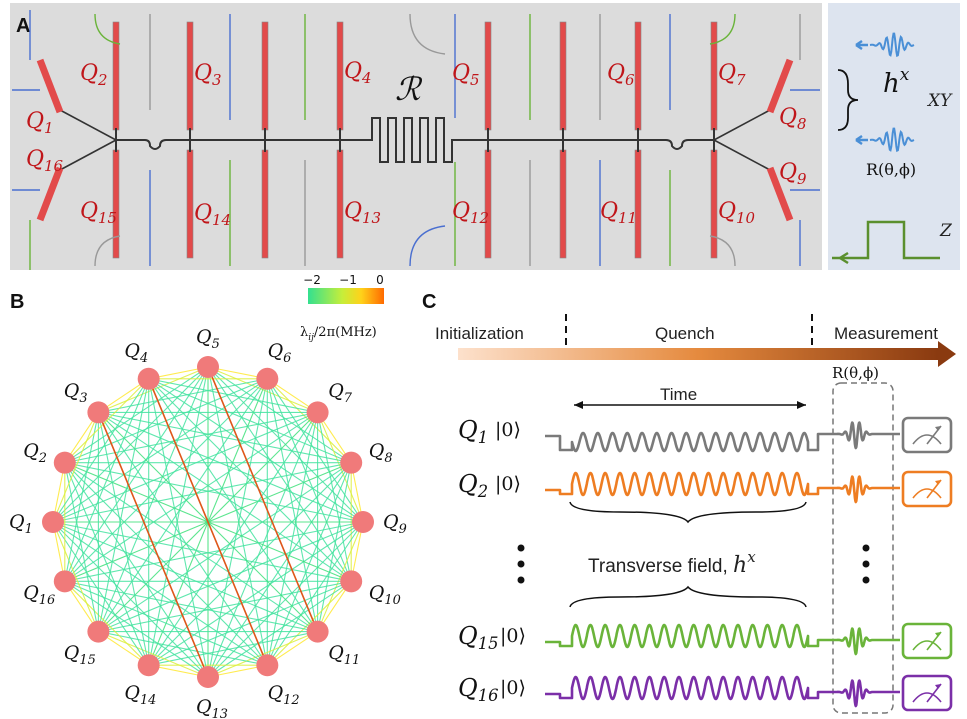 The height and width of the screenshot is (719, 967). Describe the element at coordinates (429, 302) in the screenshot. I see `panel-c-letter: C` at that location.